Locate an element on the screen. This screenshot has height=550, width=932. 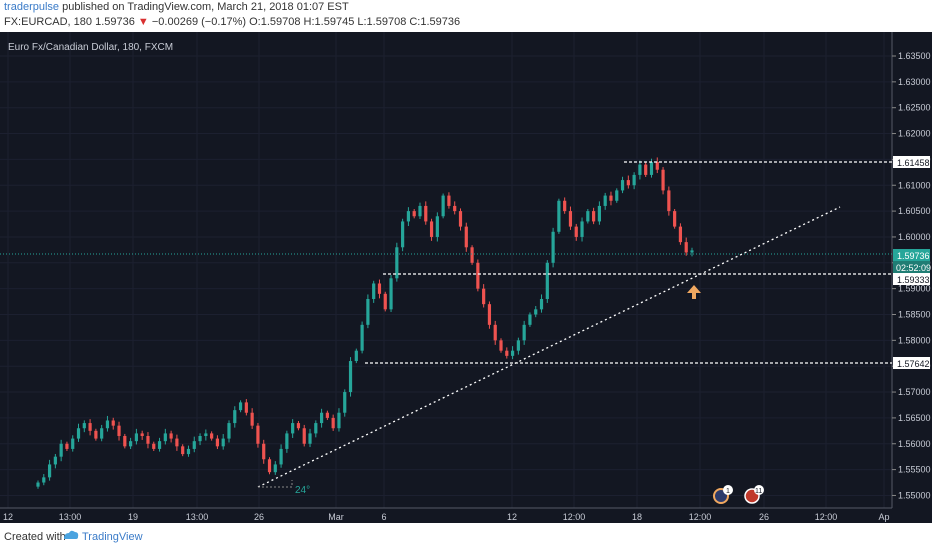
svg-text: 11 is located at coordinates (758, 491).